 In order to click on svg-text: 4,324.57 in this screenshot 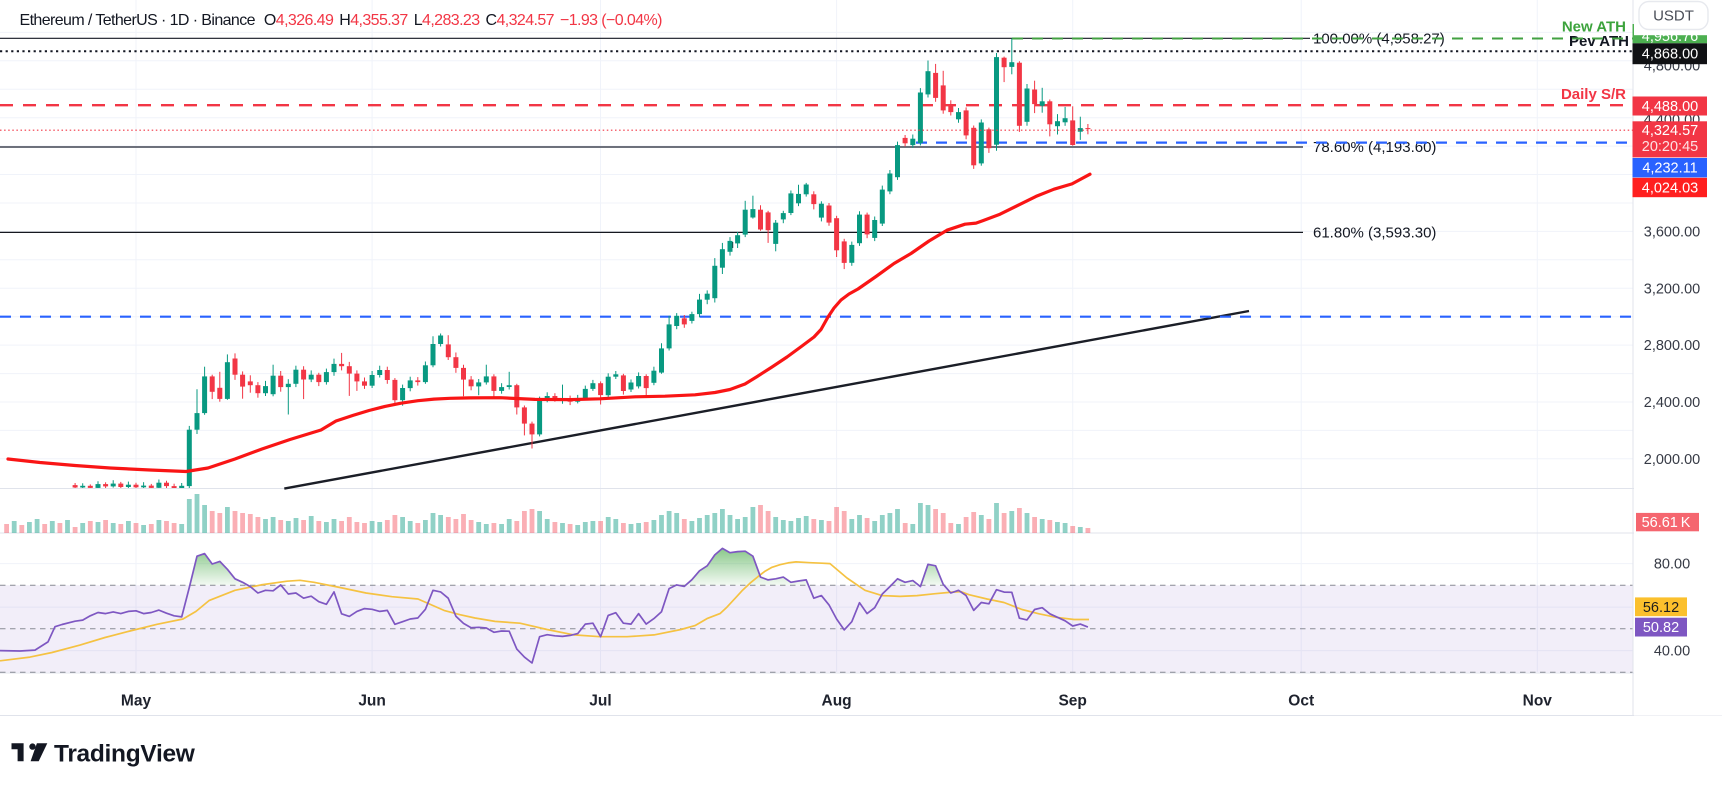, I will do `click(1670, 131)`.